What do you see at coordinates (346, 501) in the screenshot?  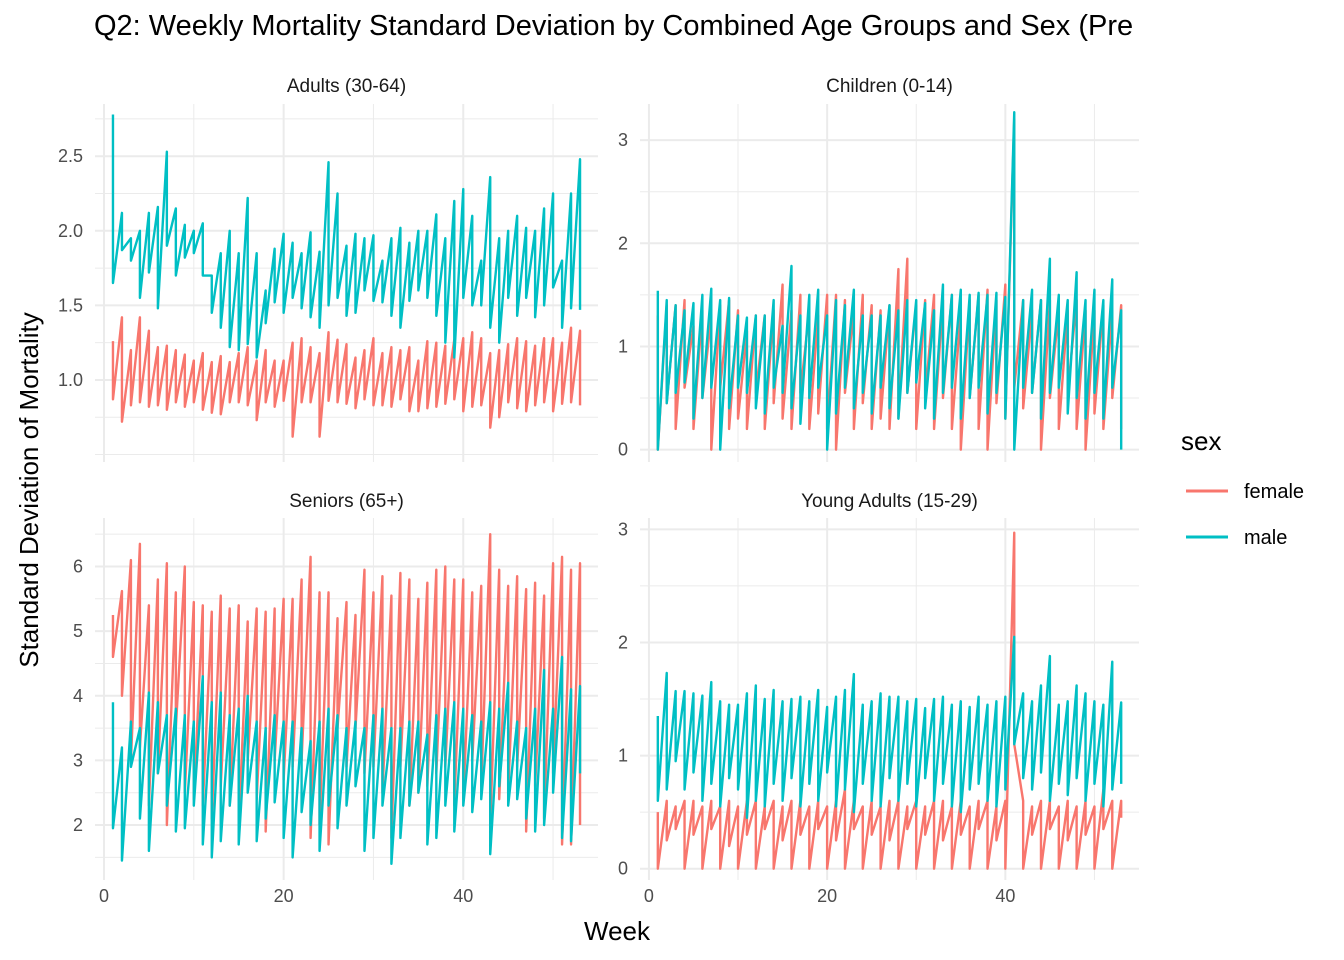 I see `panel-title-seniors-65: Seniors (65+)` at bounding box center [346, 501].